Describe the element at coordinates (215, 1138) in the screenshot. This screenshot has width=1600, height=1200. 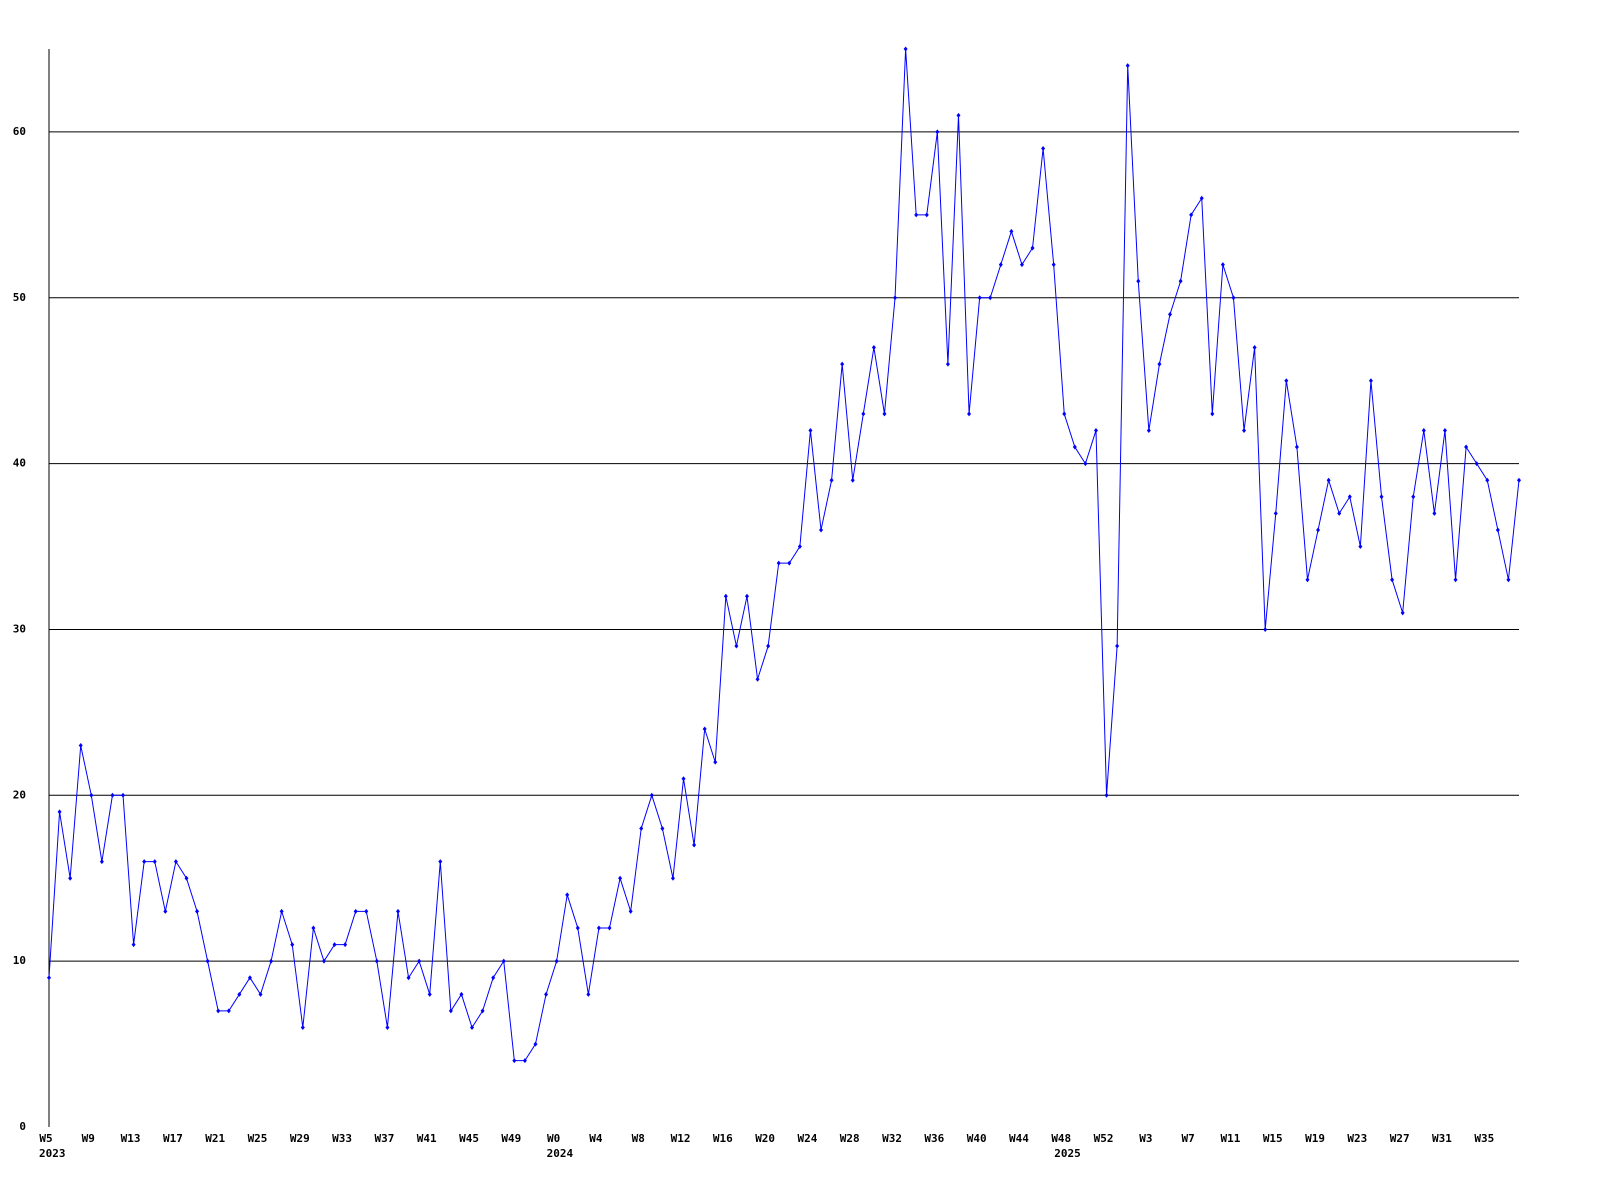
I see `x-tick-label: W21` at that location.